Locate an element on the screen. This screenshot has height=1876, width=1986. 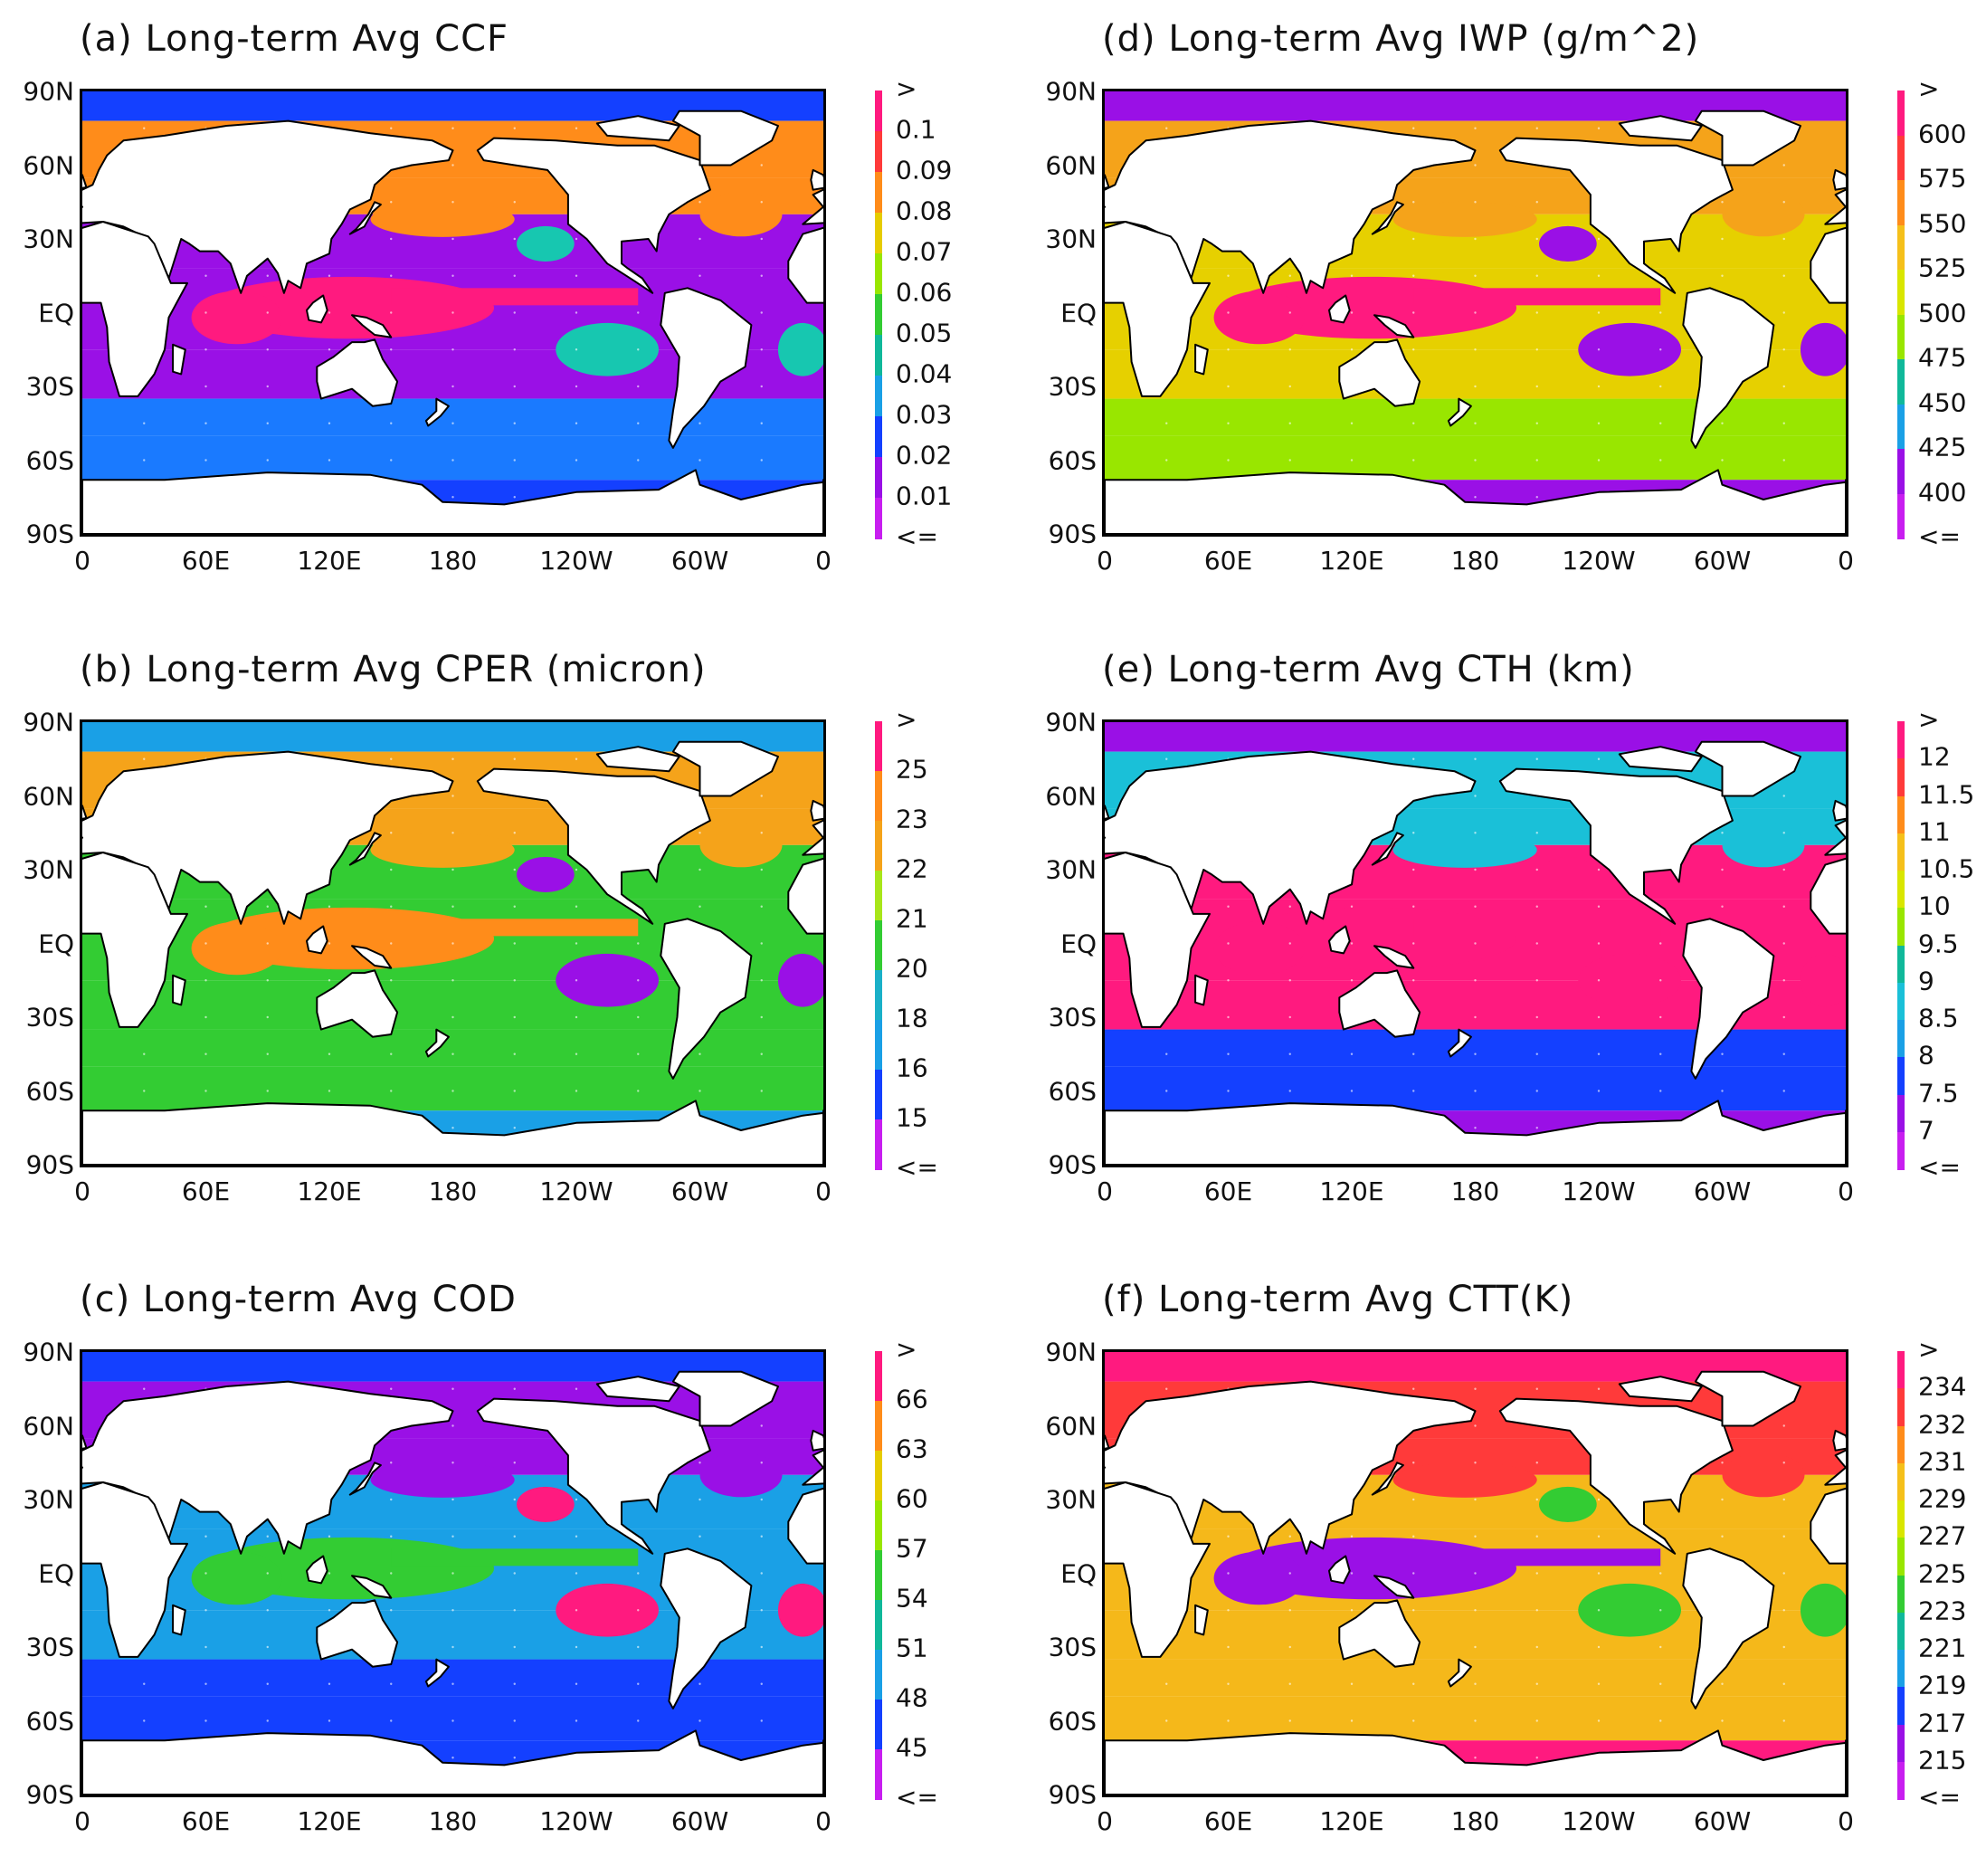
map-frame is located at coordinates (1475, 313).